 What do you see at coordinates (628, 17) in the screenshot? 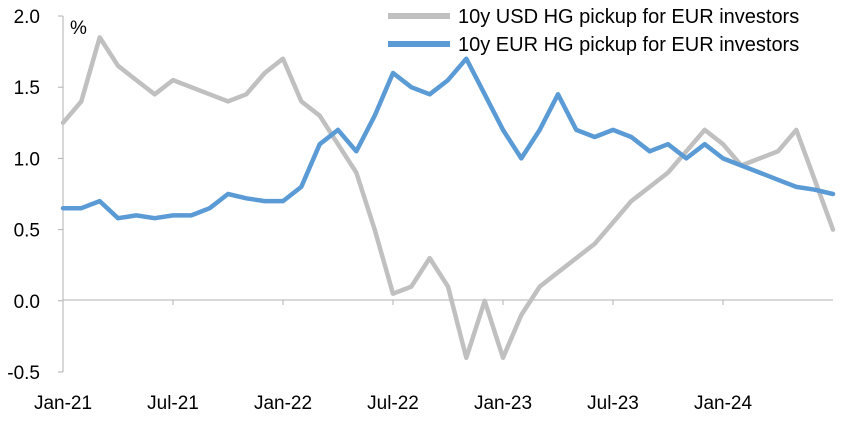
I see `legend-label: 10y USD HG pickup for EUR investors` at bounding box center [628, 17].